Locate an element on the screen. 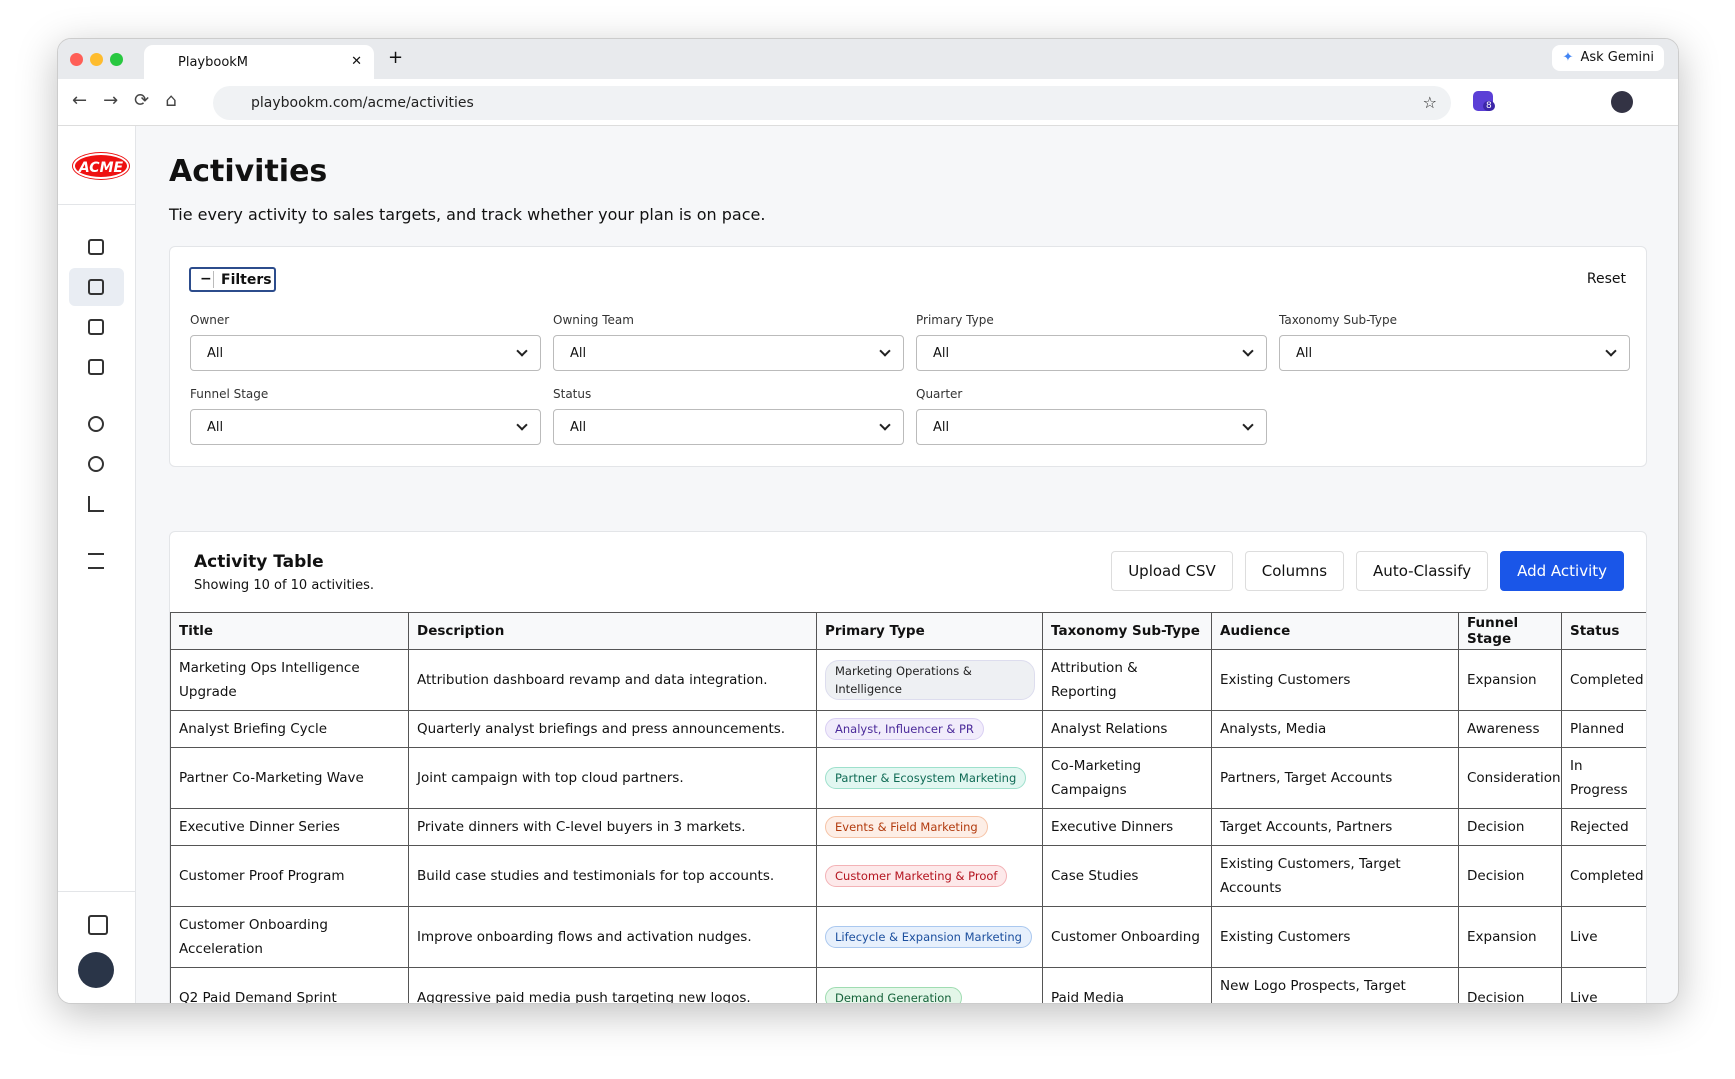 The height and width of the screenshot is (1079, 1735). table-cell: Customer Onboarding Acceleration is located at coordinates (289, 937).